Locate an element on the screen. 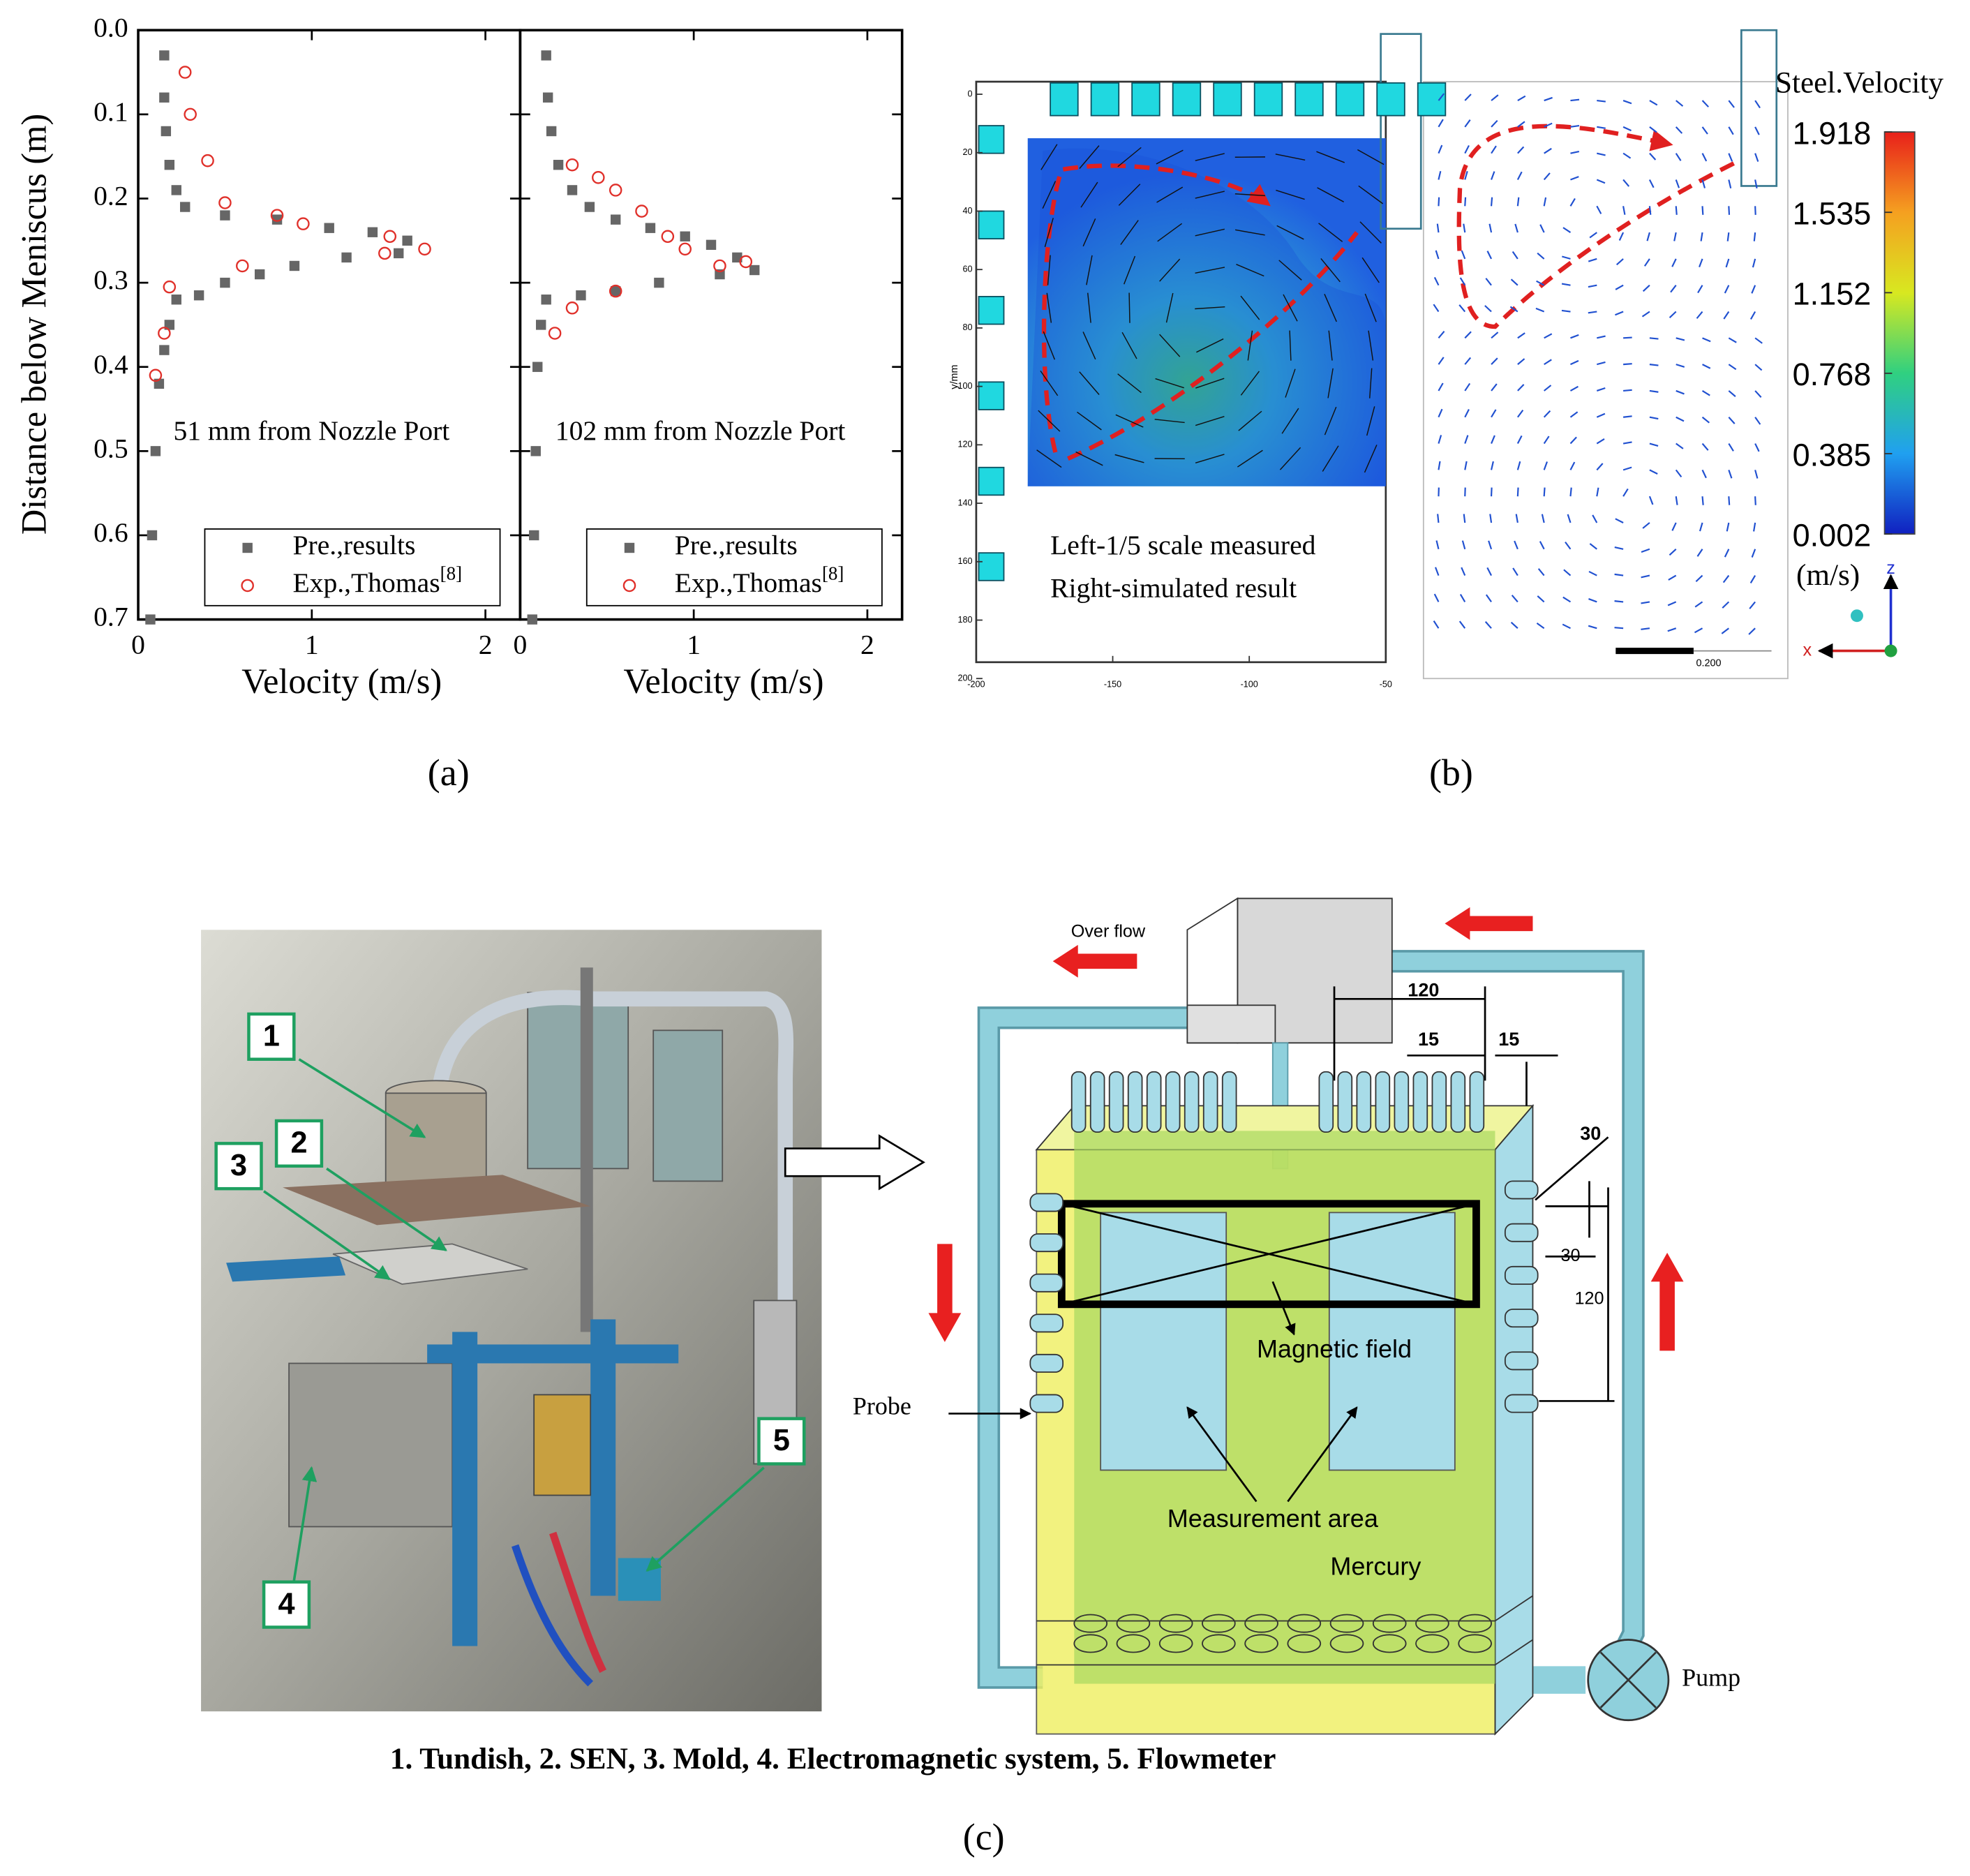 This screenshot has height=1876, width=1970. dimension-label: 30 is located at coordinates (1570, 1255).